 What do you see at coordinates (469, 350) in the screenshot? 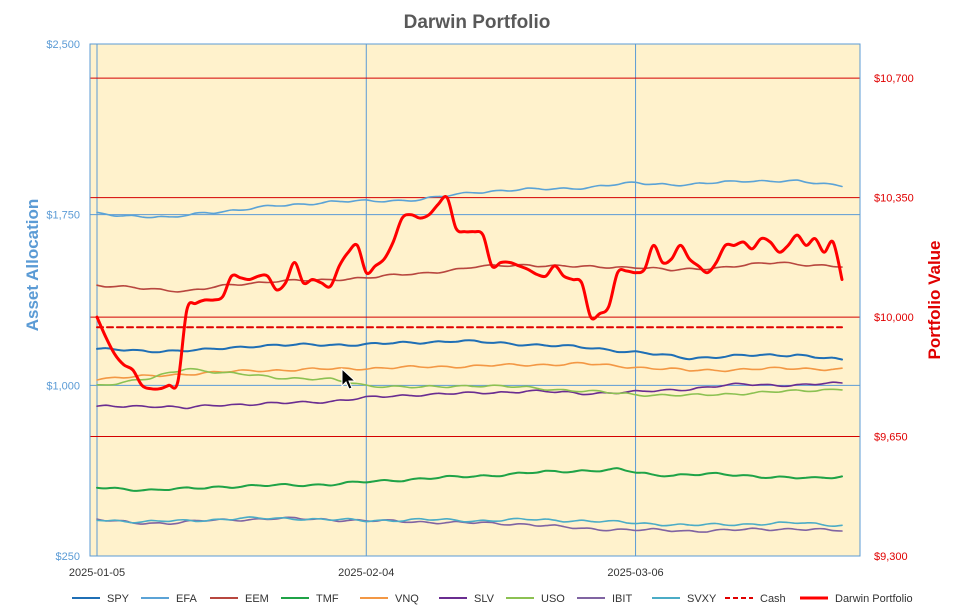
I see `series-line-spy` at bounding box center [469, 350].